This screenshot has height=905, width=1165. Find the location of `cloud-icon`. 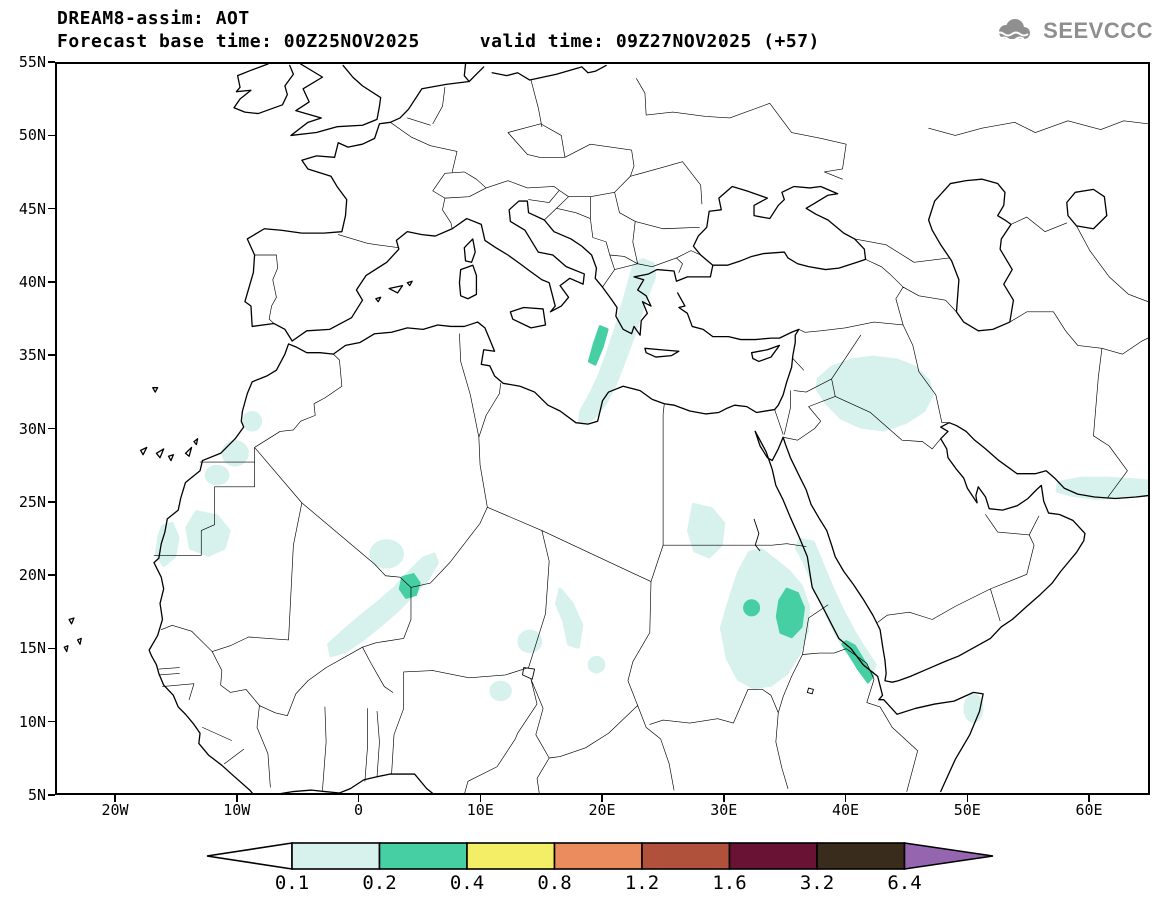

cloud-icon is located at coordinates (1013, 30).